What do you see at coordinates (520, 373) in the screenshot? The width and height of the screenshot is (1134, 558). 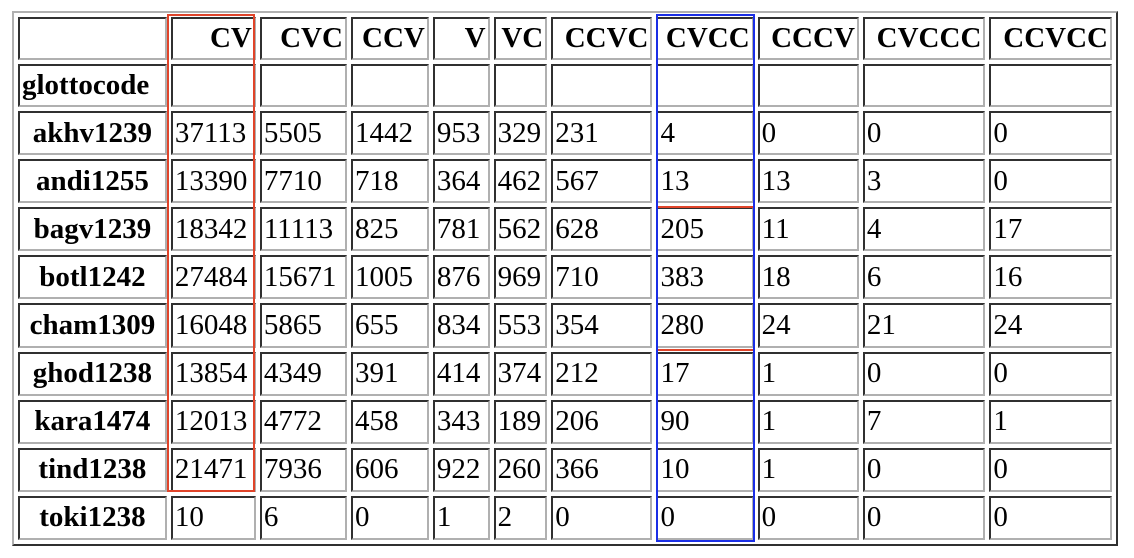 I see `table-cell-vc: 374` at bounding box center [520, 373].